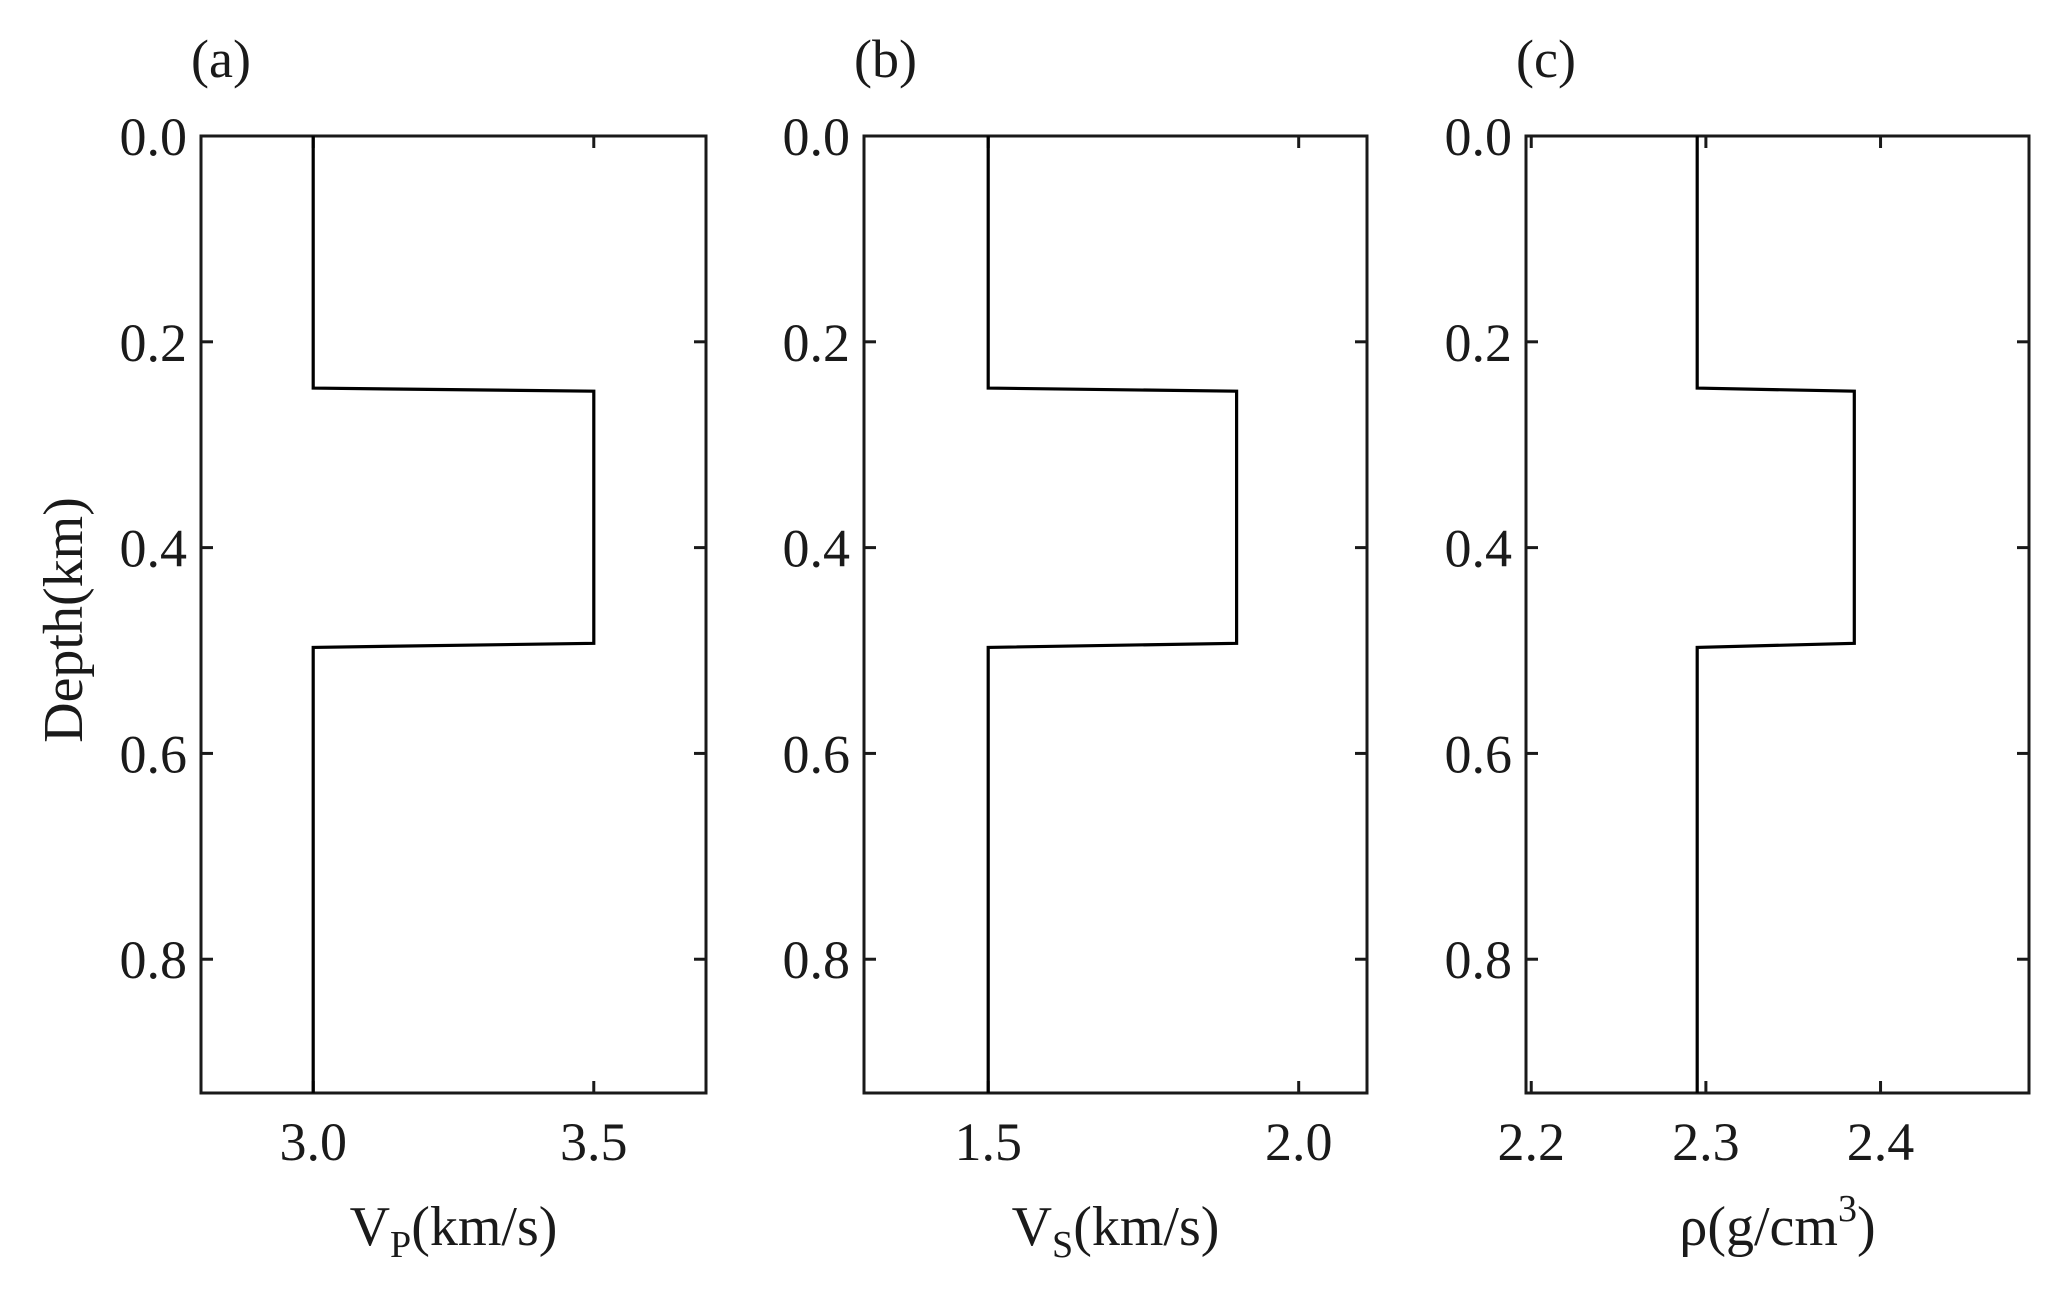 The width and height of the screenshot is (2050, 1297). Describe the element at coordinates (1299, 1142) in the screenshot. I see `x-tick-label: 2.0` at that location.